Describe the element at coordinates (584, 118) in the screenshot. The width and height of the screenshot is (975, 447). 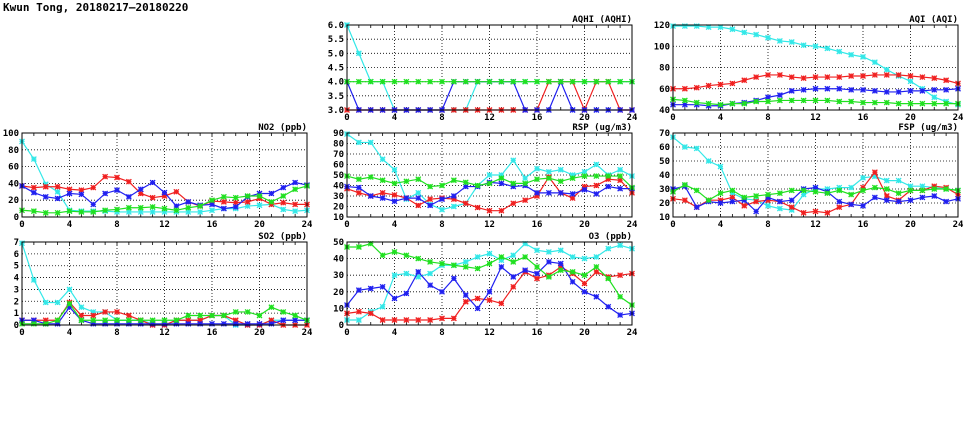
I see `x-tick-label: 20` at that location.